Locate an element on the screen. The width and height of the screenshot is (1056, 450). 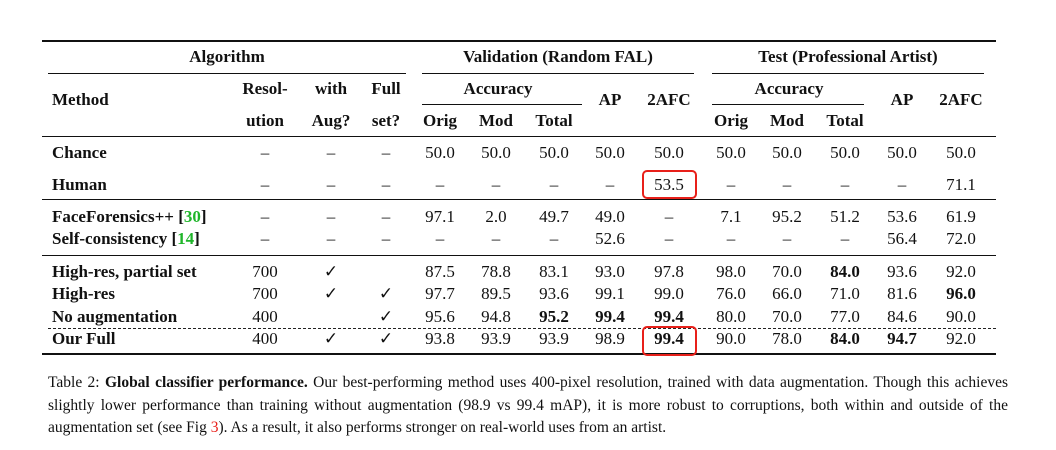
table-cell: 97.8 is located at coordinates (669, 271).